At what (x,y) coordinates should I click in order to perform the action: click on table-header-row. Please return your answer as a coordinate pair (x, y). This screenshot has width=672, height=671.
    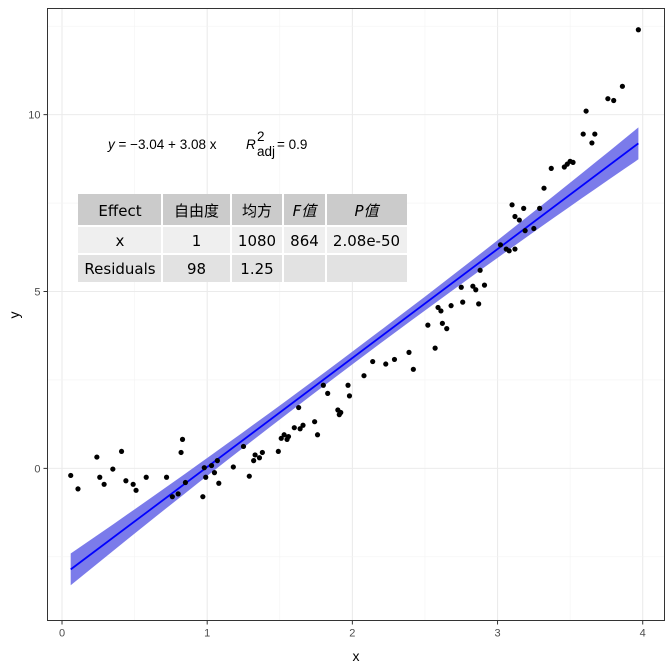
    Looking at the image, I should click on (242, 210).